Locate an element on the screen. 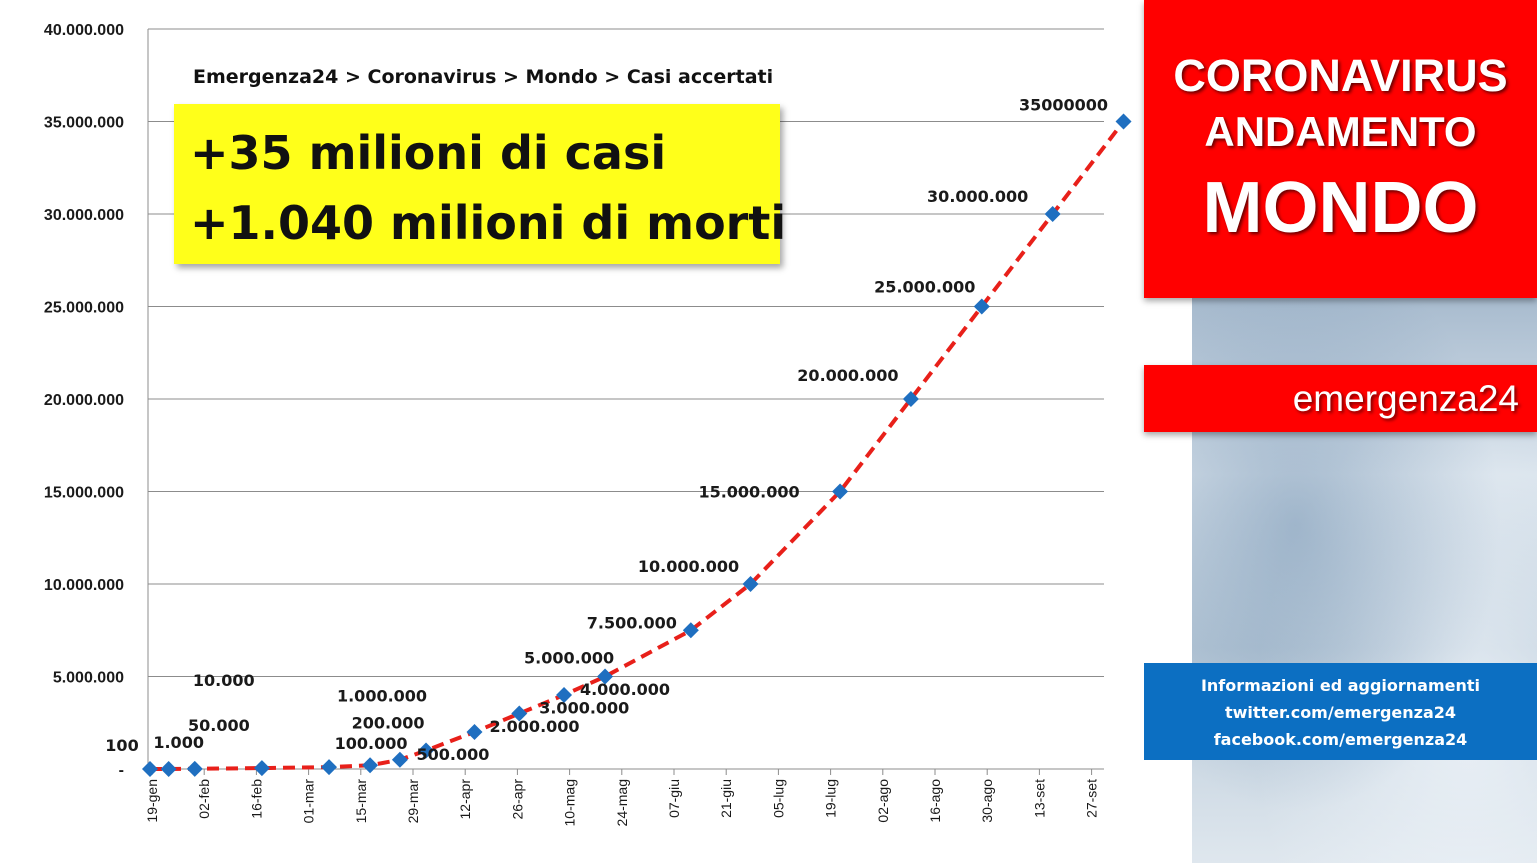 Image resolution: width=1537 pixels, height=863 pixels. title-panel: CORONAVIRUS ANDAMENTO MONDO is located at coordinates (1340, 149).